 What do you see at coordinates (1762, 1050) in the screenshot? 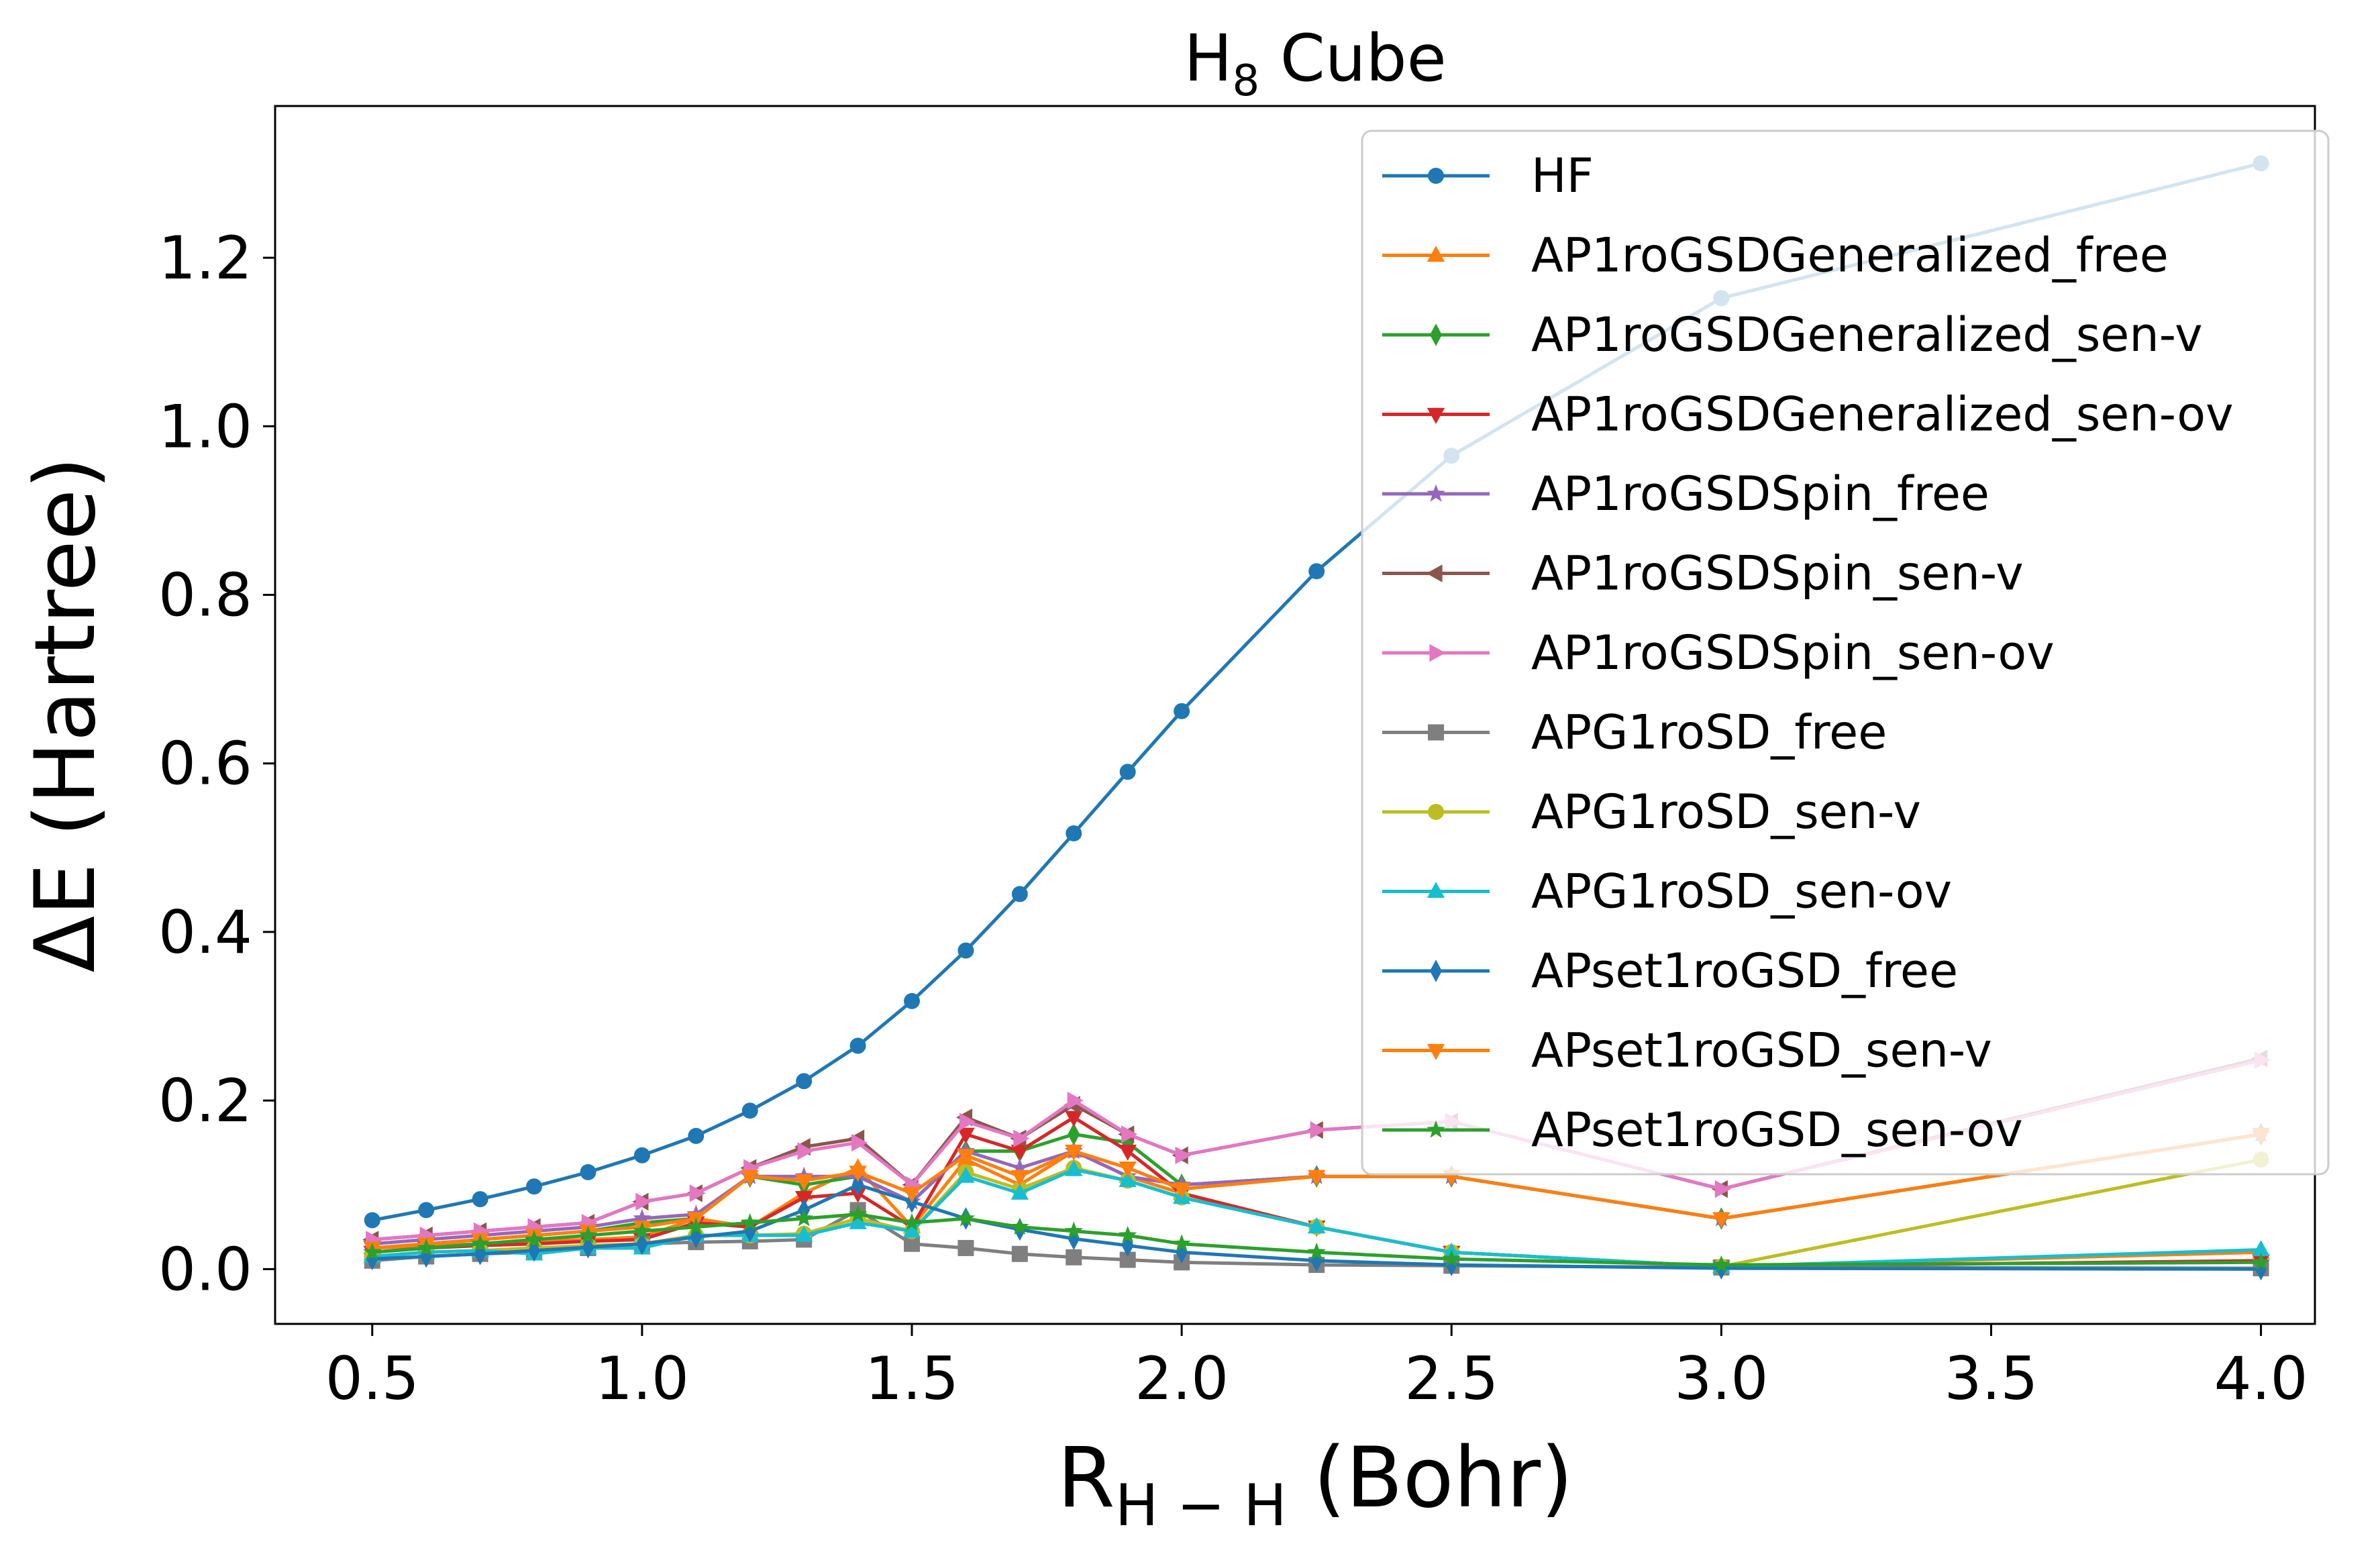
I see `legend-label: APset1roGSD_sen-v` at bounding box center [1762, 1050].